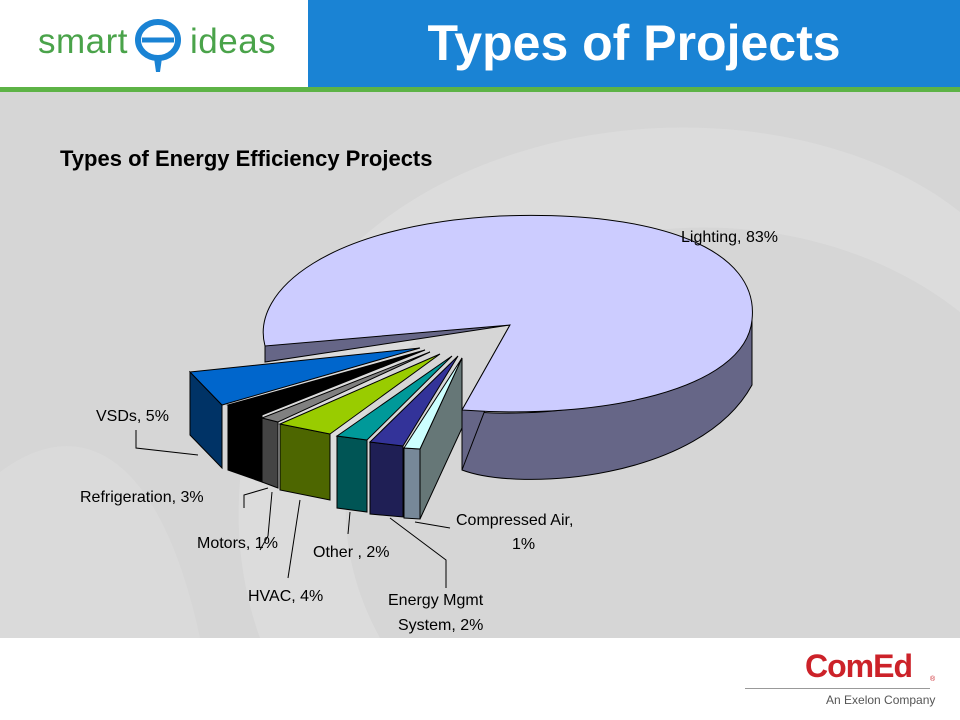 The image size is (960, 720). Describe the element at coordinates (142, 497) in the screenshot. I see `label-refrigeration: Refrigeration, 3%` at that location.